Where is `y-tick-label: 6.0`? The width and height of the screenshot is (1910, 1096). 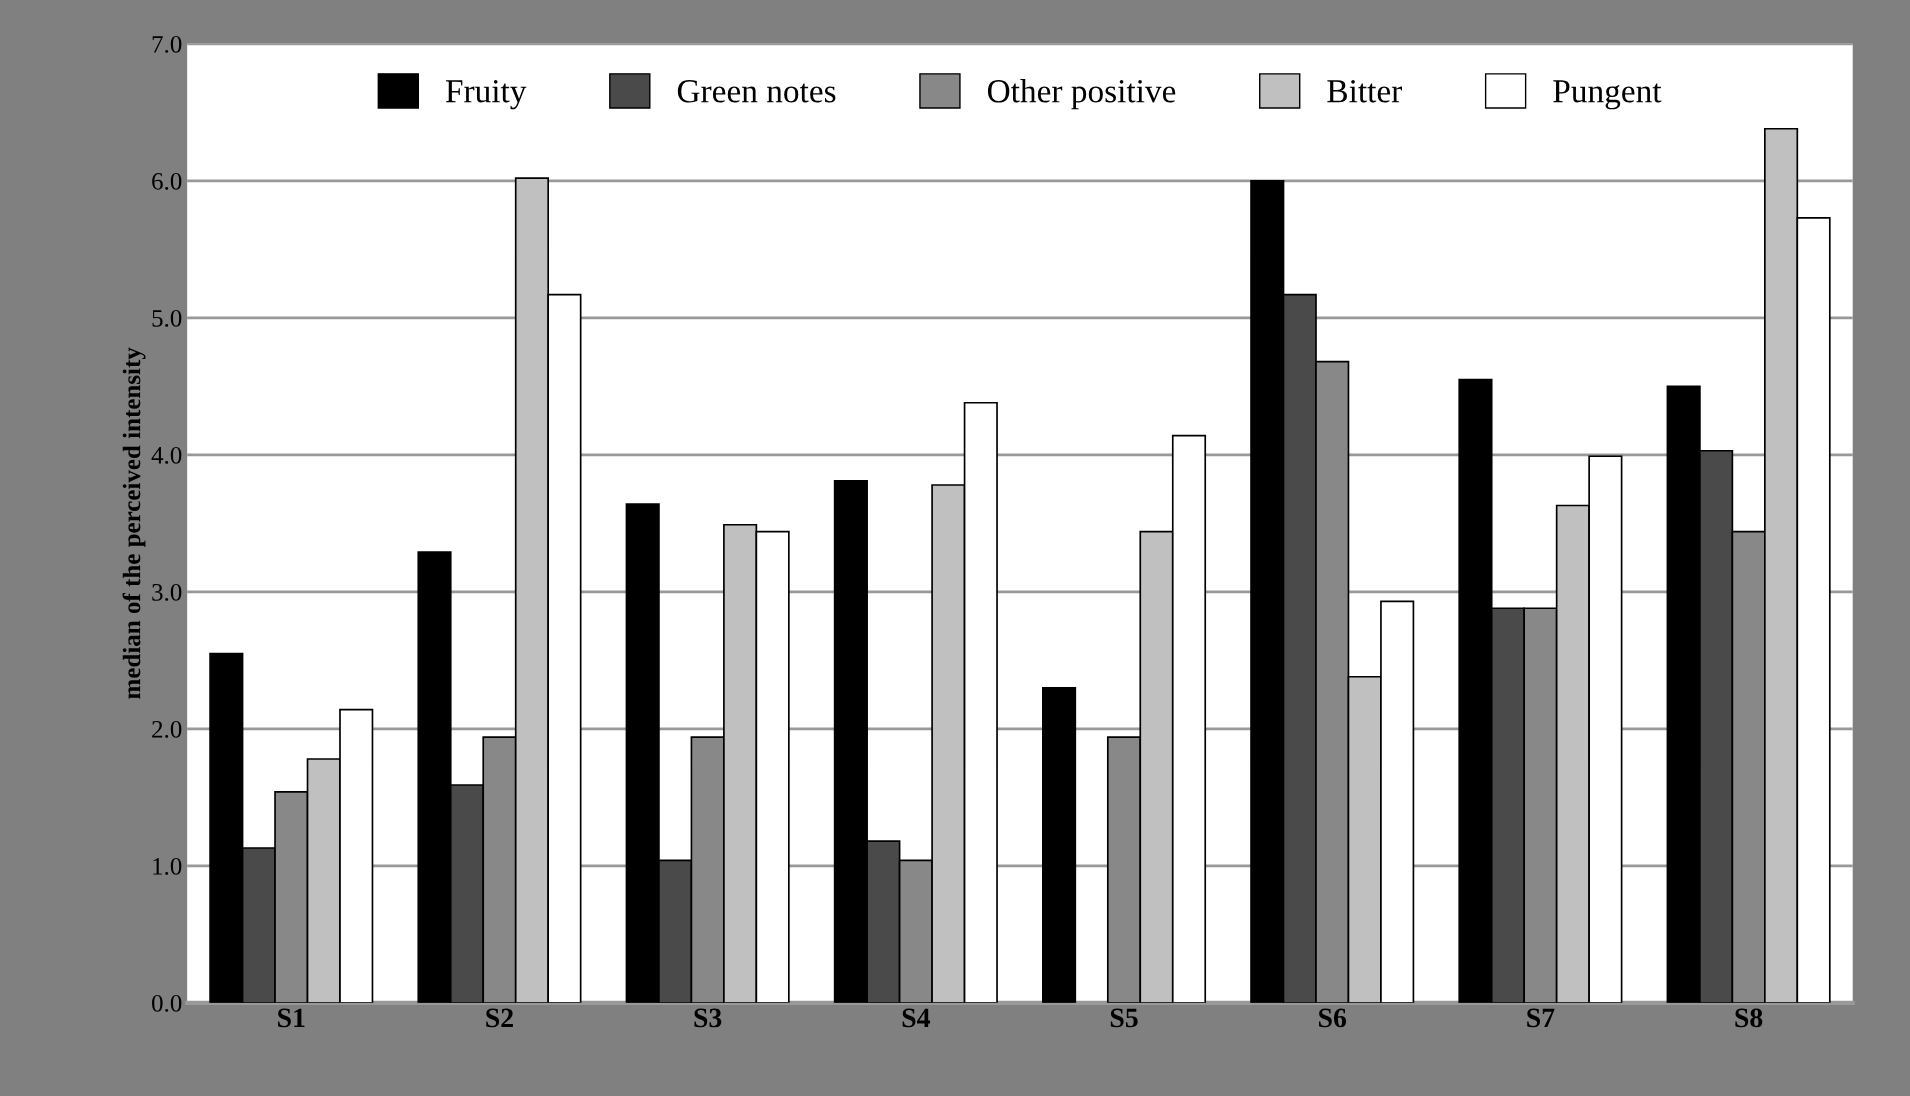
y-tick-label: 6.0 is located at coordinates (167, 181).